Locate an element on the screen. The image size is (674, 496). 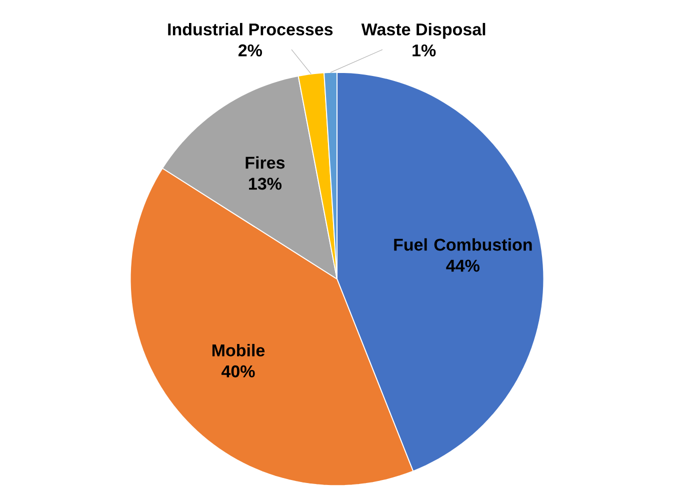
slice-label: Waste Disposal is located at coordinates (423, 30).